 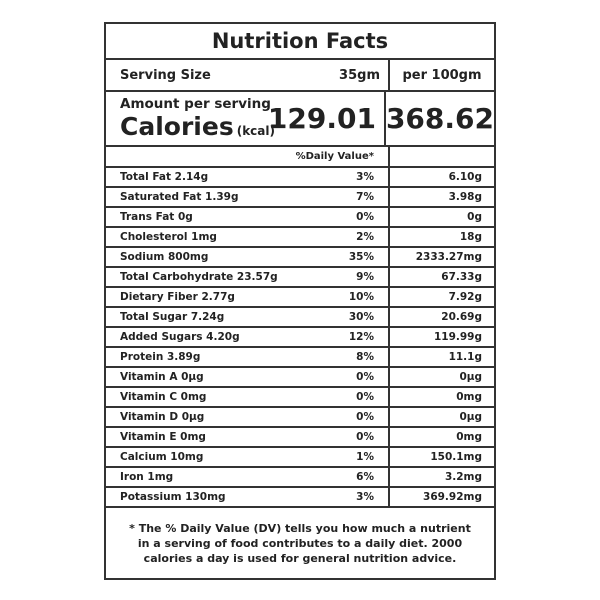 I want to click on nutrient-row: Added Sugars 4.20g 12% 119.99g, so click(x=300, y=338).